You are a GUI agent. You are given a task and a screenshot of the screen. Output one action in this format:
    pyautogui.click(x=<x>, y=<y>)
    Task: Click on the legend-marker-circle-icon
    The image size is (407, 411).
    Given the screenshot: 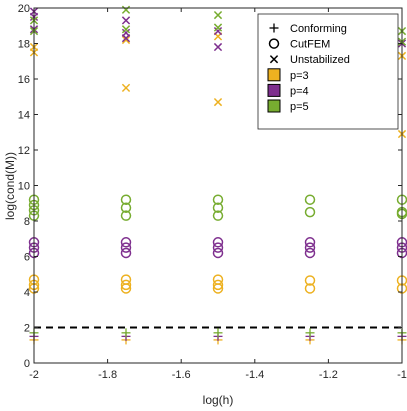 What is the action you would take?
    pyautogui.click(x=274, y=43)
    